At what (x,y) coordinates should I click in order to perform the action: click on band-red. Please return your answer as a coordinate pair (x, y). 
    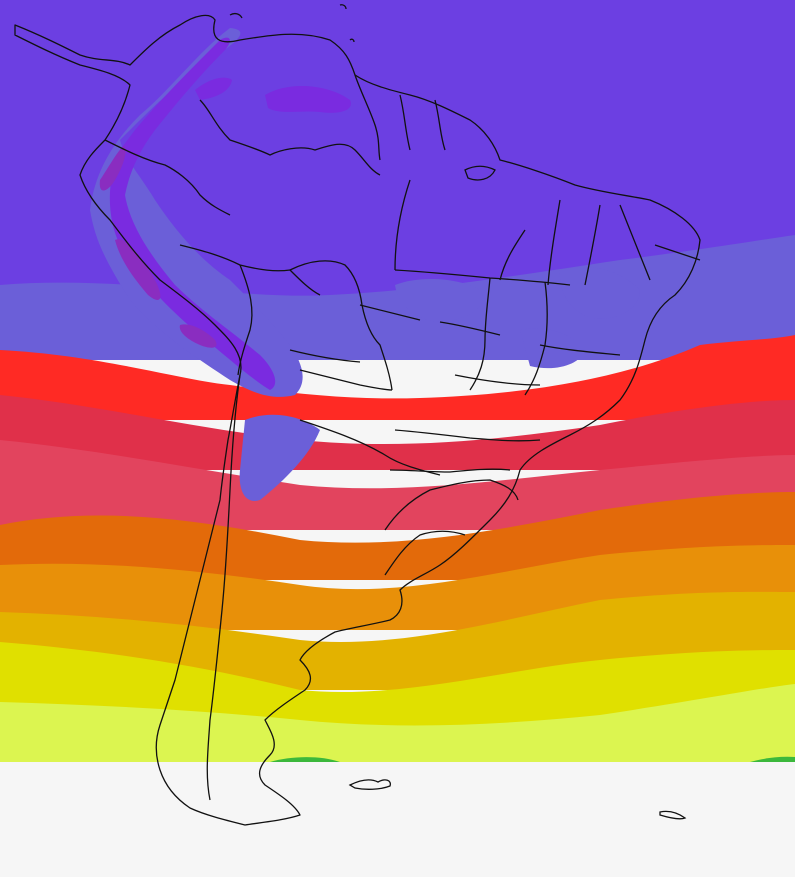
    Looking at the image, I should click on (397, 377).